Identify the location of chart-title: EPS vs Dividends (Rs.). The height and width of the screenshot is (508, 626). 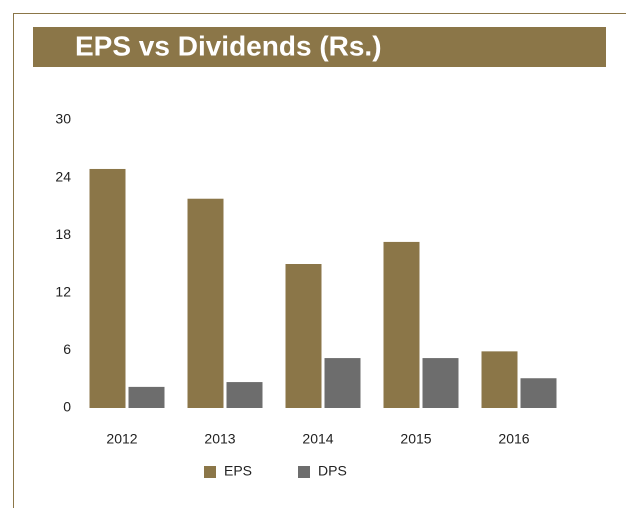
(228, 45).